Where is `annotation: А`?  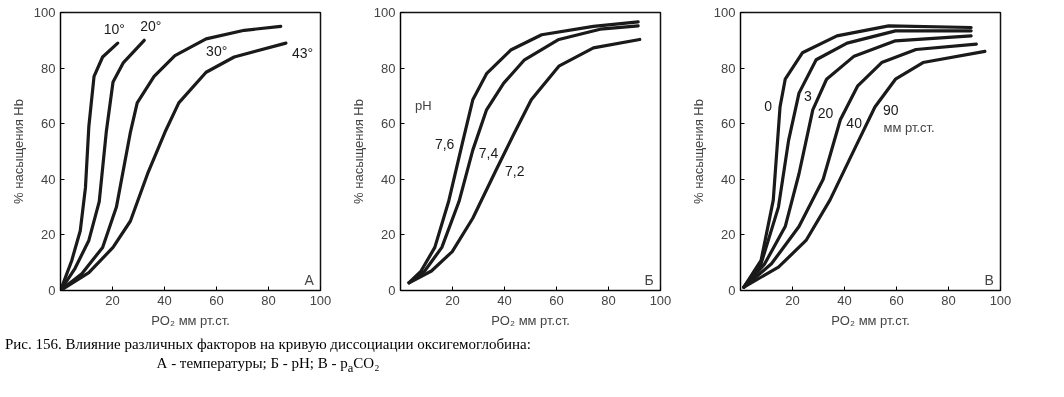
annotation: А is located at coordinates (309, 279).